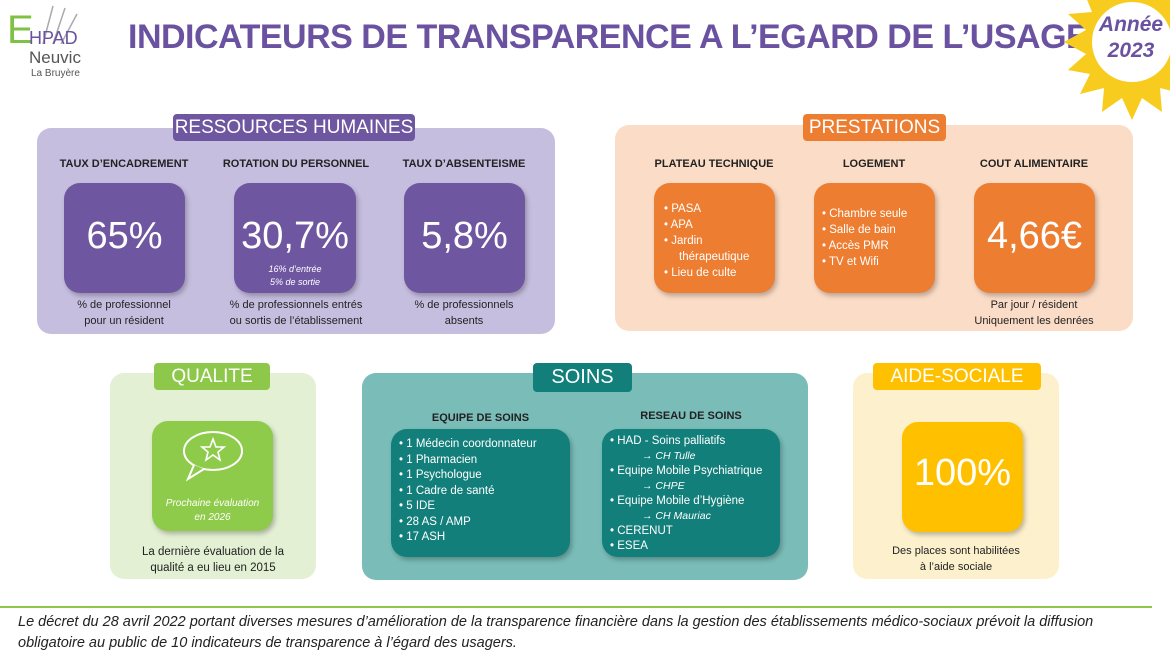 This screenshot has height=658, width=1170. Describe the element at coordinates (718, 225) in the screenshot. I see `list-item: APA` at that location.